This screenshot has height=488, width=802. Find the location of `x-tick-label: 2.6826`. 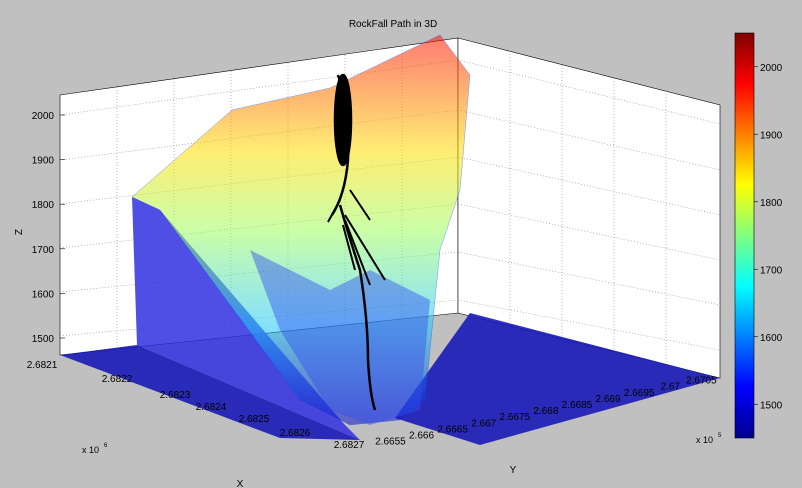

x-tick-label: 2.6826 is located at coordinates (295, 433).